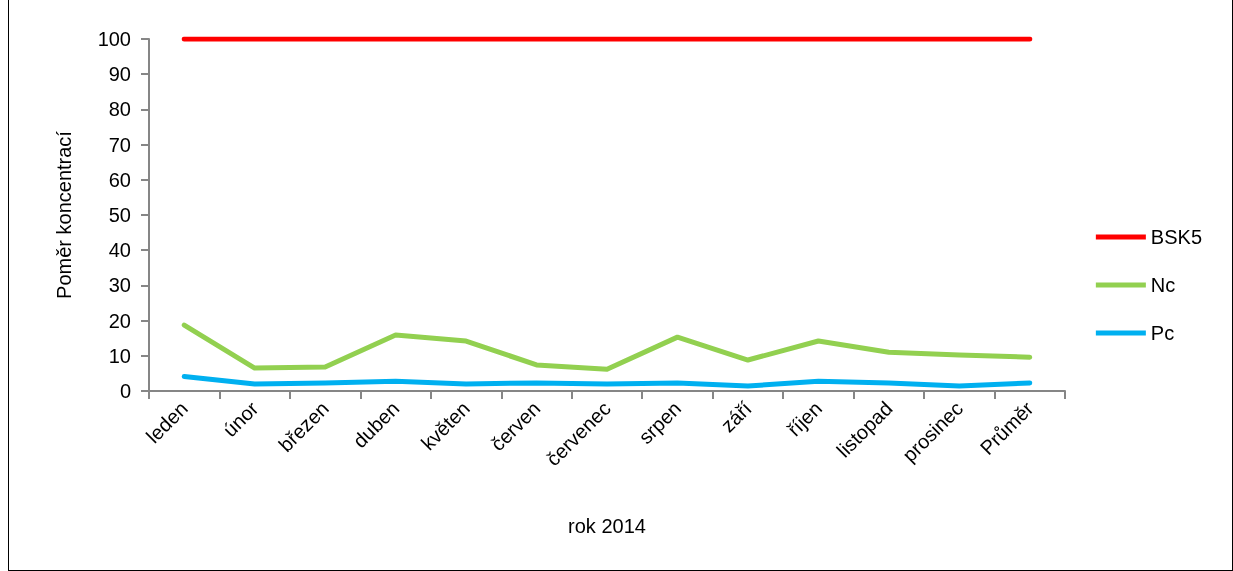 Image resolution: width=1233 pixels, height=571 pixels. I want to click on x-axis-title: rok 2014, so click(607, 526).